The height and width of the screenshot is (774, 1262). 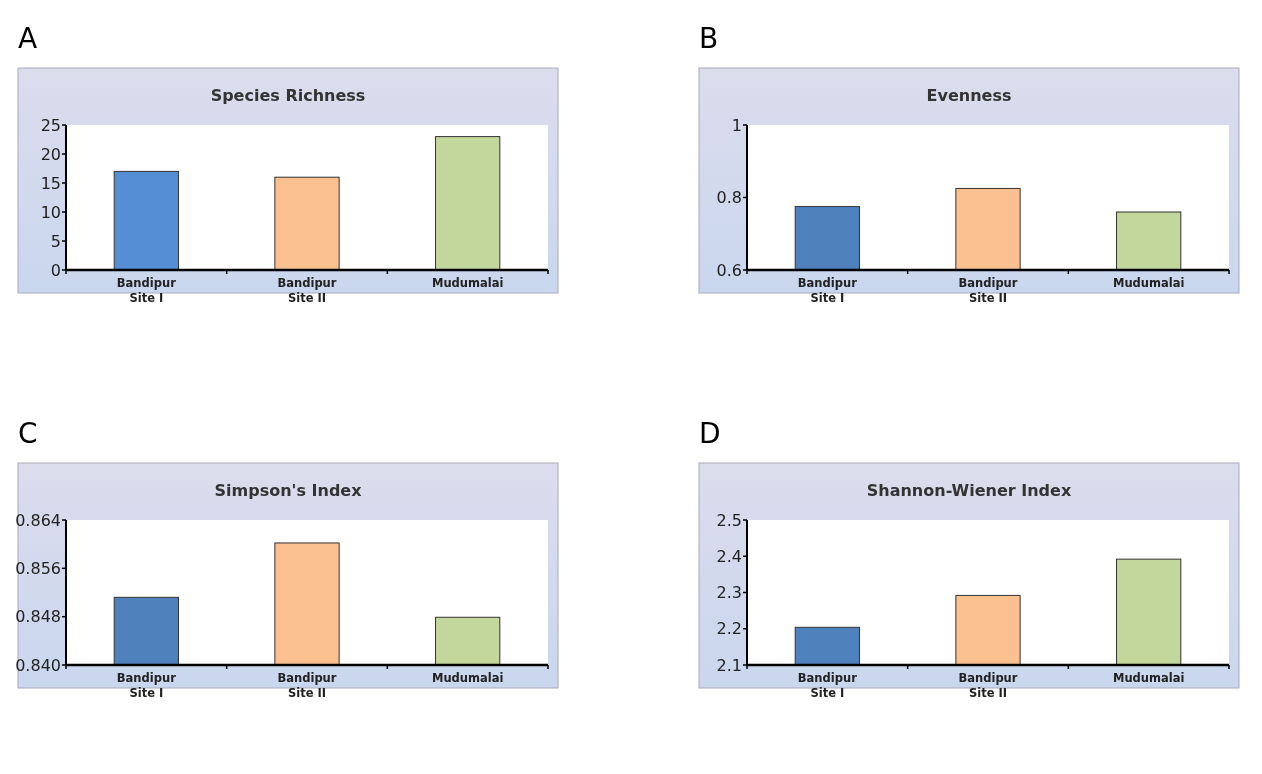 I want to click on y-tick-label: 1, so click(x=736, y=125).